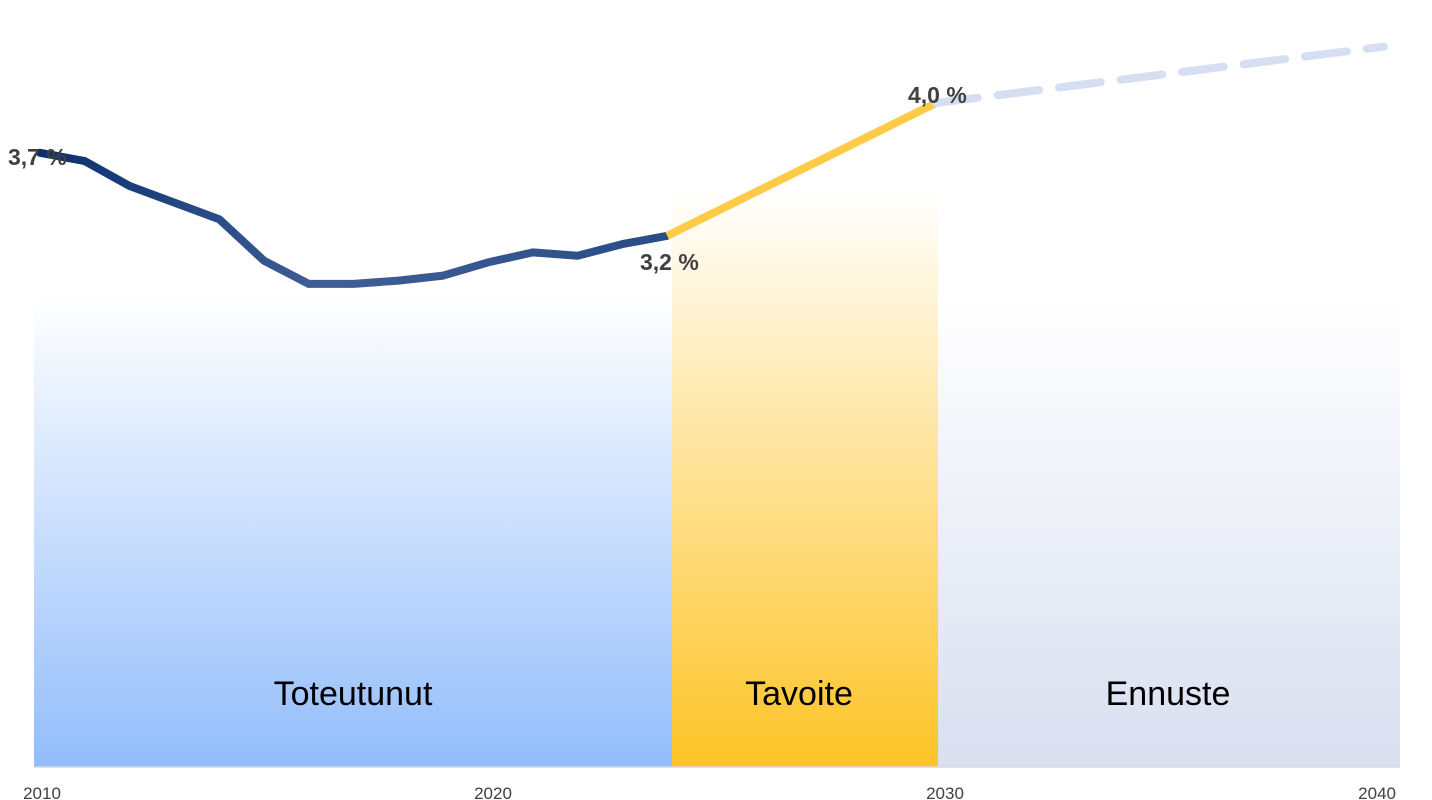  Describe the element at coordinates (353, 694) in the screenshot. I see `zone-label-toteutunut: Toteutunut` at that location.